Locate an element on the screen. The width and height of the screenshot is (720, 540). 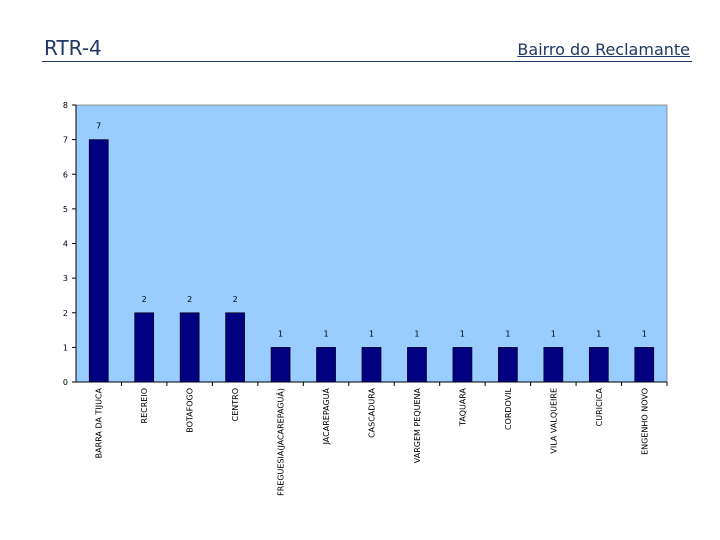
y-tick-label: 6 is located at coordinates (65, 174).